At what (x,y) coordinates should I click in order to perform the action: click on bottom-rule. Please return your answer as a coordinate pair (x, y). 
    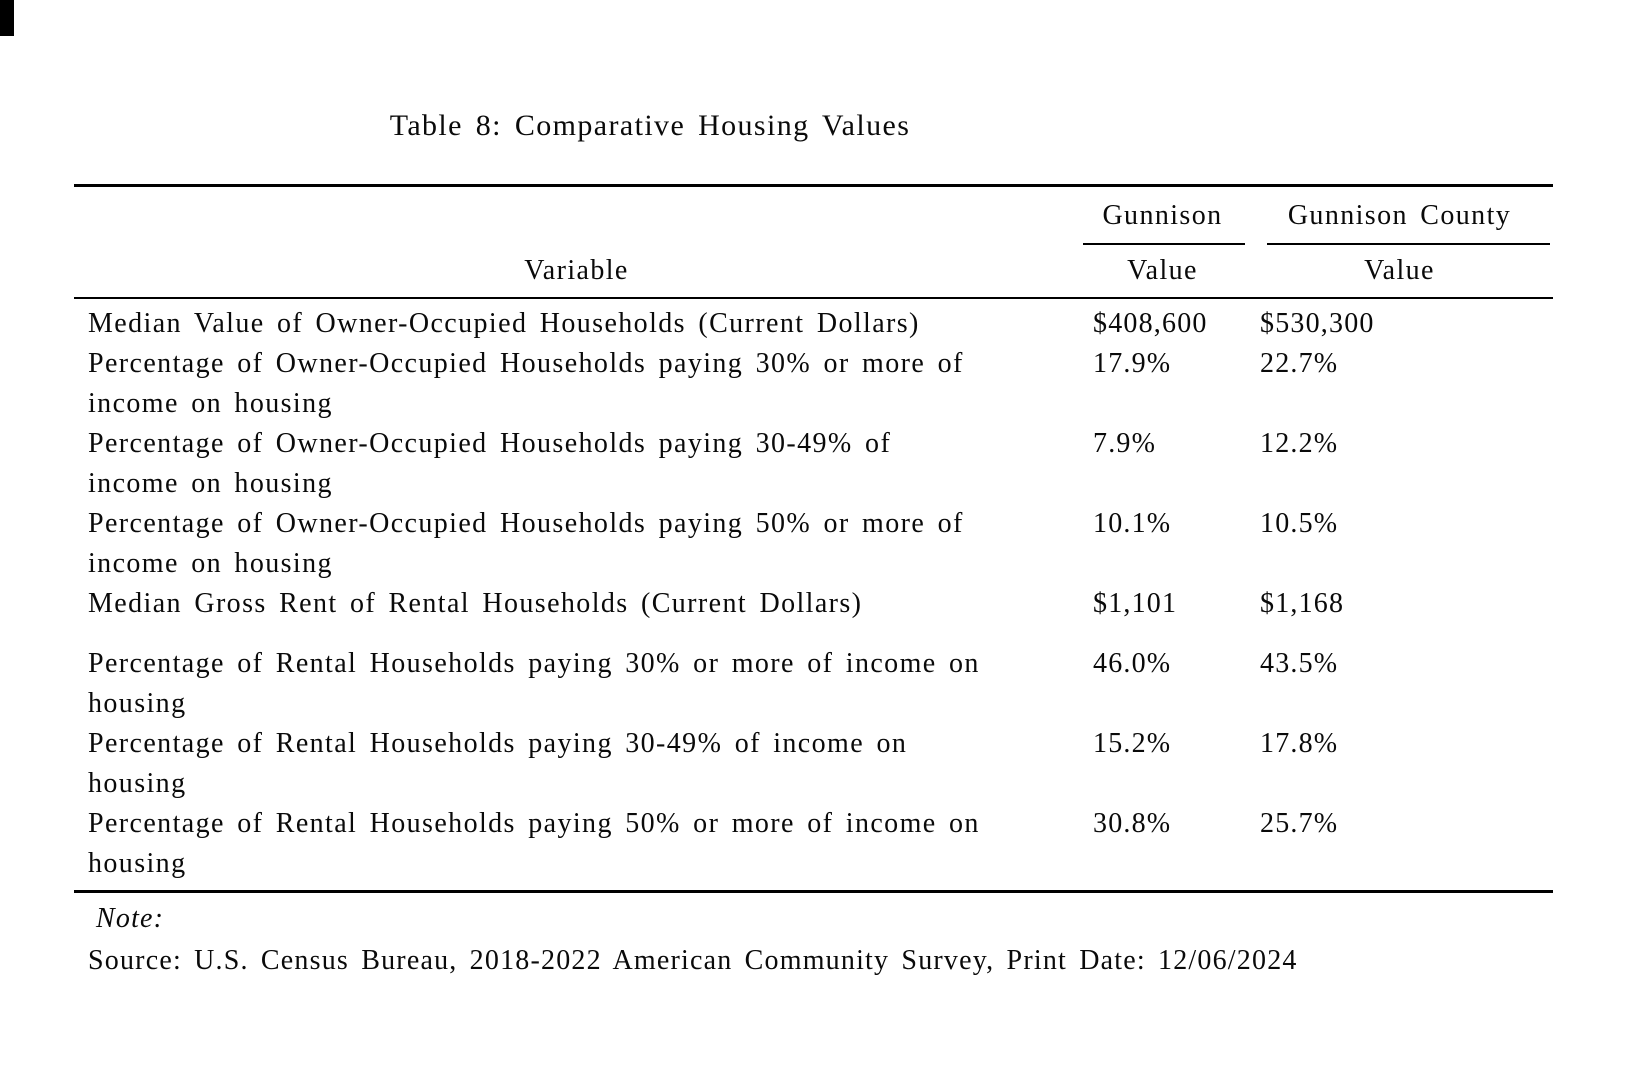
    Looking at the image, I should click on (813, 891).